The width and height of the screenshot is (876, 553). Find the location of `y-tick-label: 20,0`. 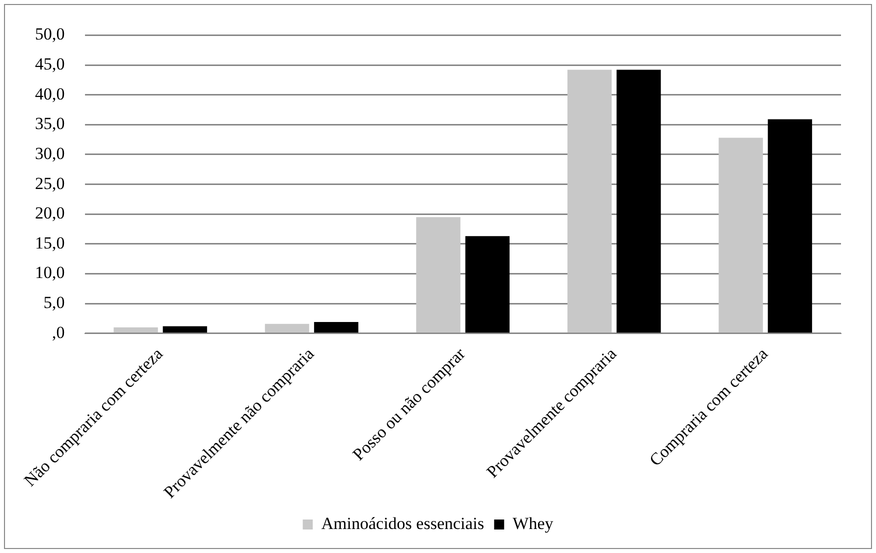

y-tick-label: 20,0 is located at coordinates (50, 213).